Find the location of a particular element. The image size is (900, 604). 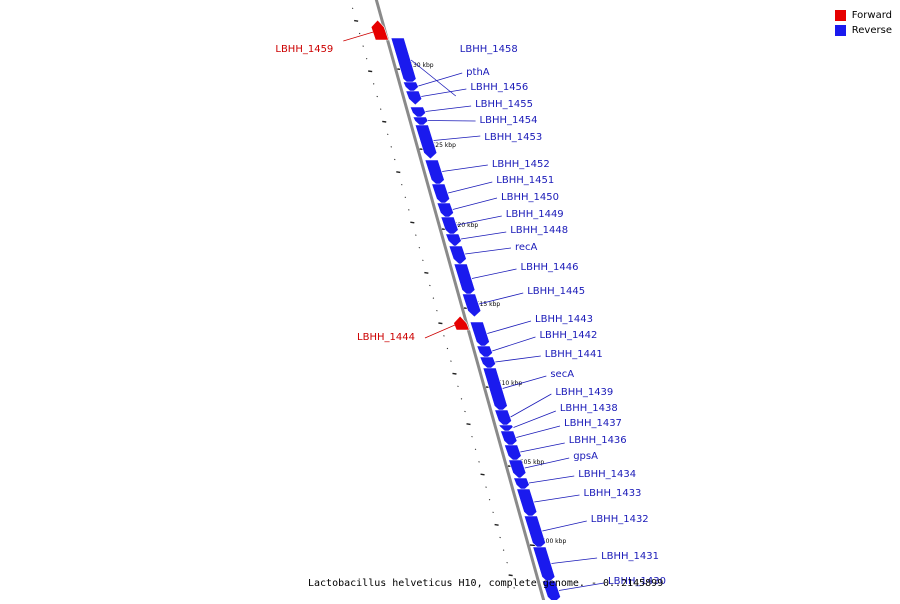

gene-label: LBHH_1452 is located at coordinates (521, 164).